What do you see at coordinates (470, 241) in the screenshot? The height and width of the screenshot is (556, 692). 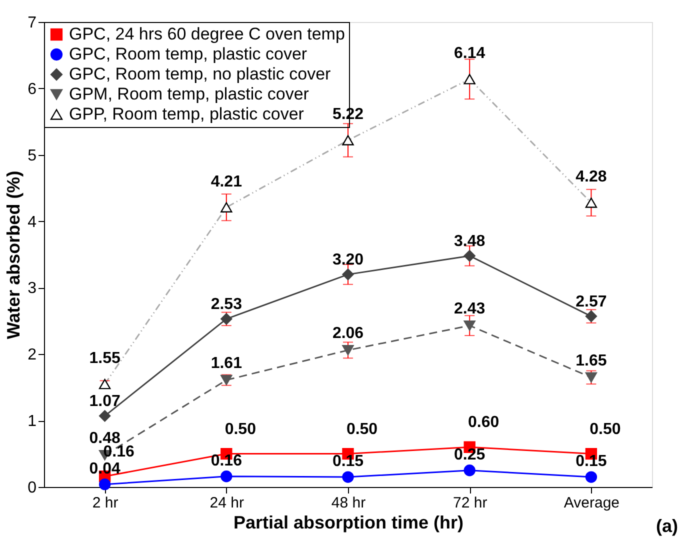 I see `data-label: 3.48` at bounding box center [470, 241].